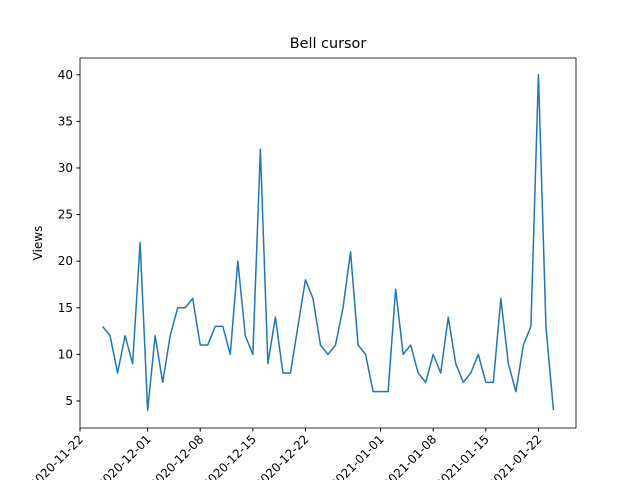  Describe the element at coordinates (69, 401) in the screenshot. I see `y-tick-label: 5` at that location.